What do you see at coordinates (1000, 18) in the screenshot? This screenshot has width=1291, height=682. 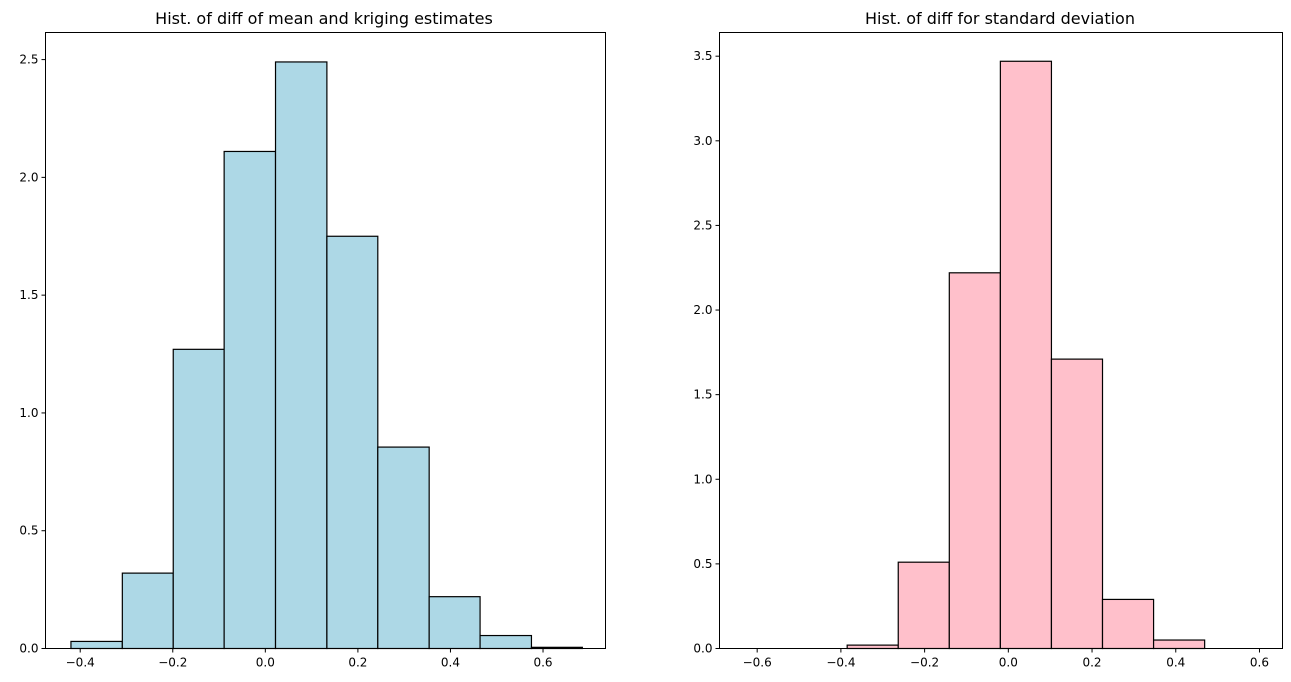 I see `chart-title: Hist. of diff for standard deviation` at bounding box center [1000, 18].